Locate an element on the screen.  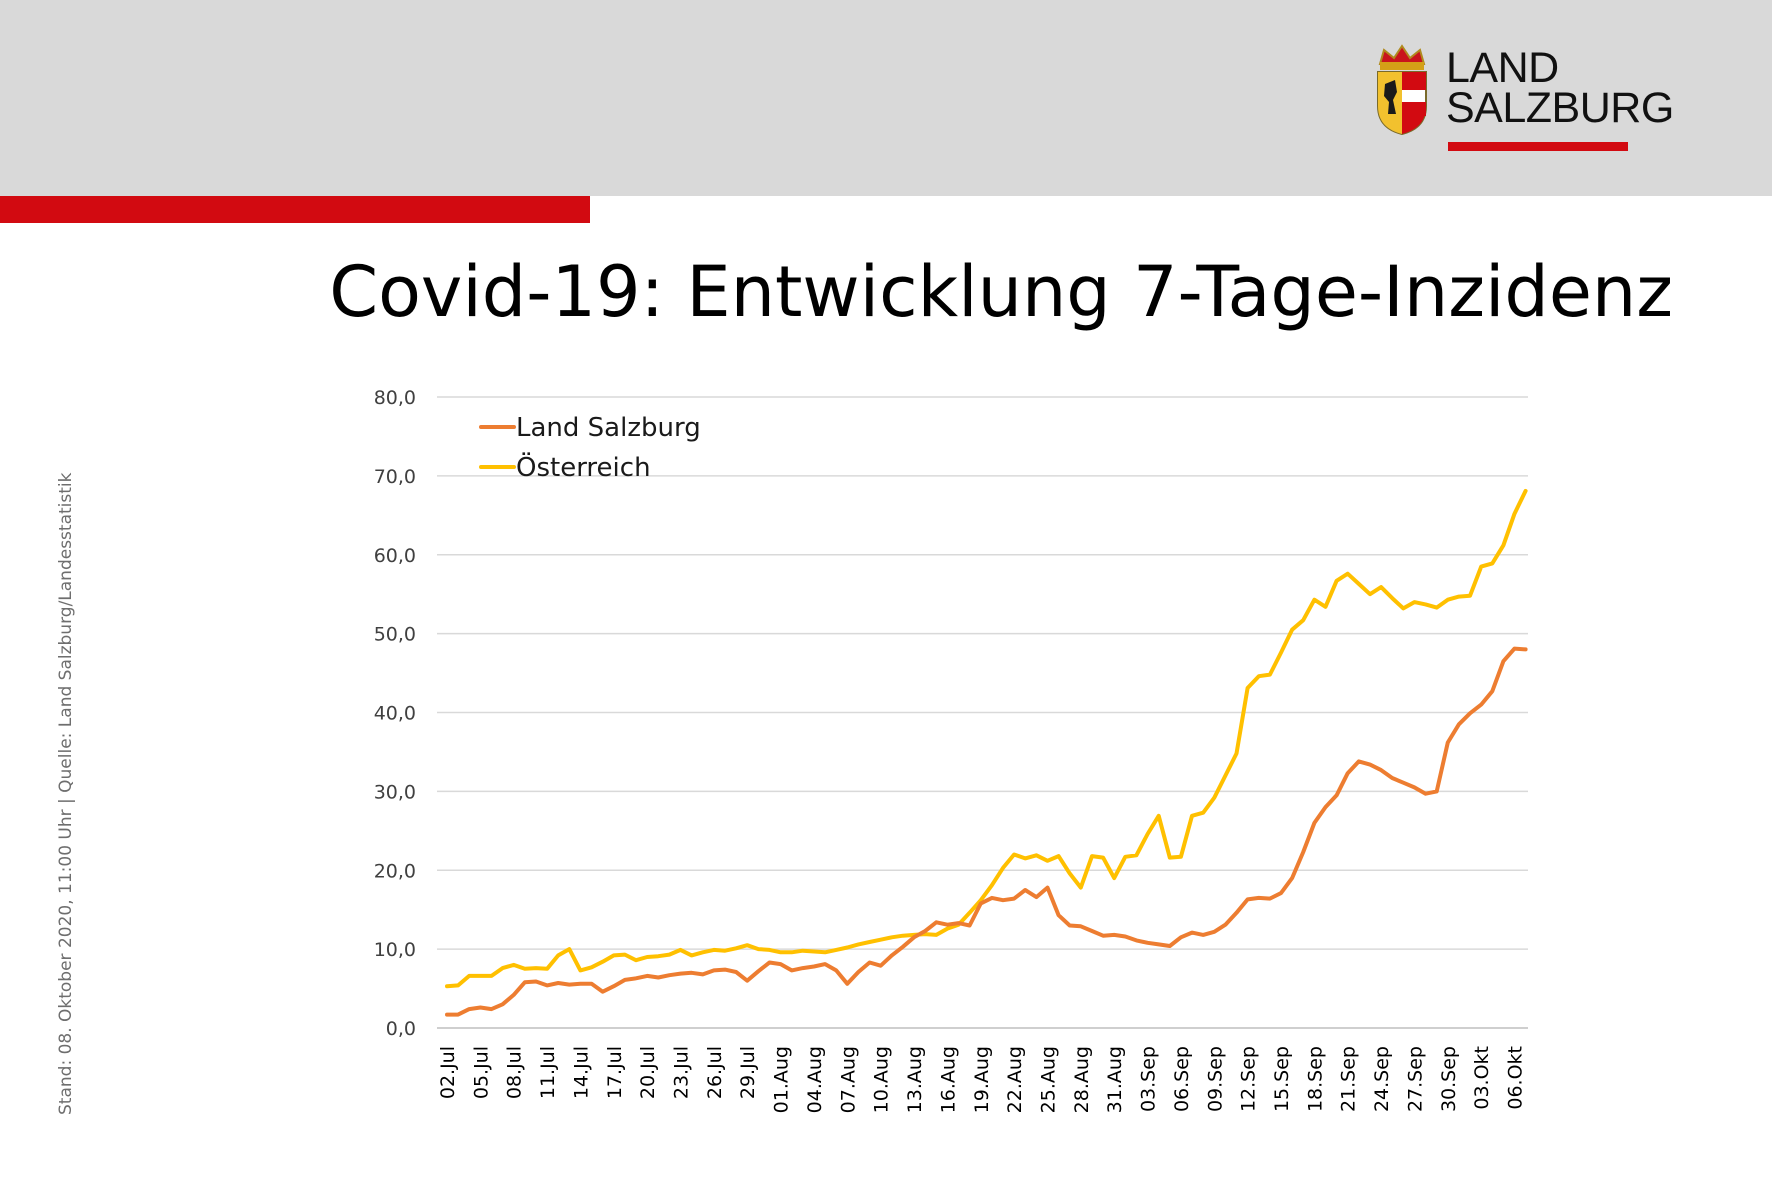
logo-underline is located at coordinates (1538, 146).